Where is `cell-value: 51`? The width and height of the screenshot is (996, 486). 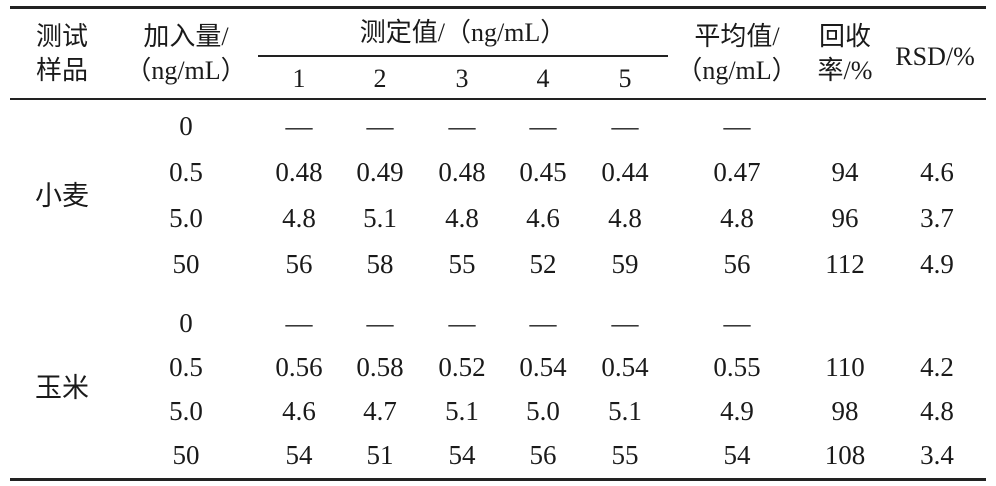
cell-value: 51 is located at coordinates (380, 455).